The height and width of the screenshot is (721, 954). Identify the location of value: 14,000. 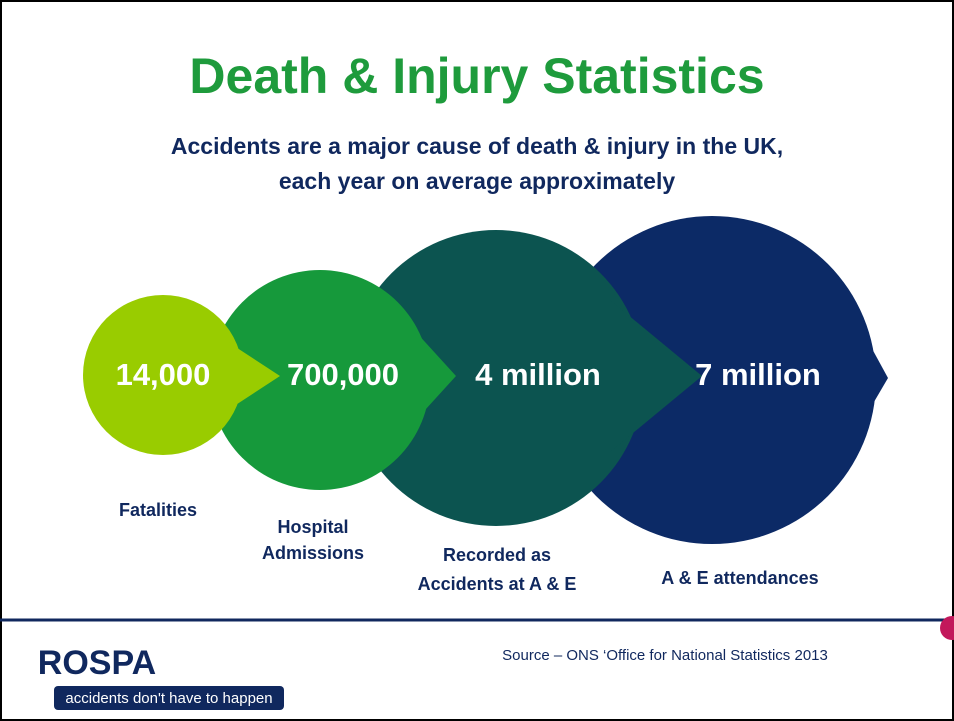
(163, 374).